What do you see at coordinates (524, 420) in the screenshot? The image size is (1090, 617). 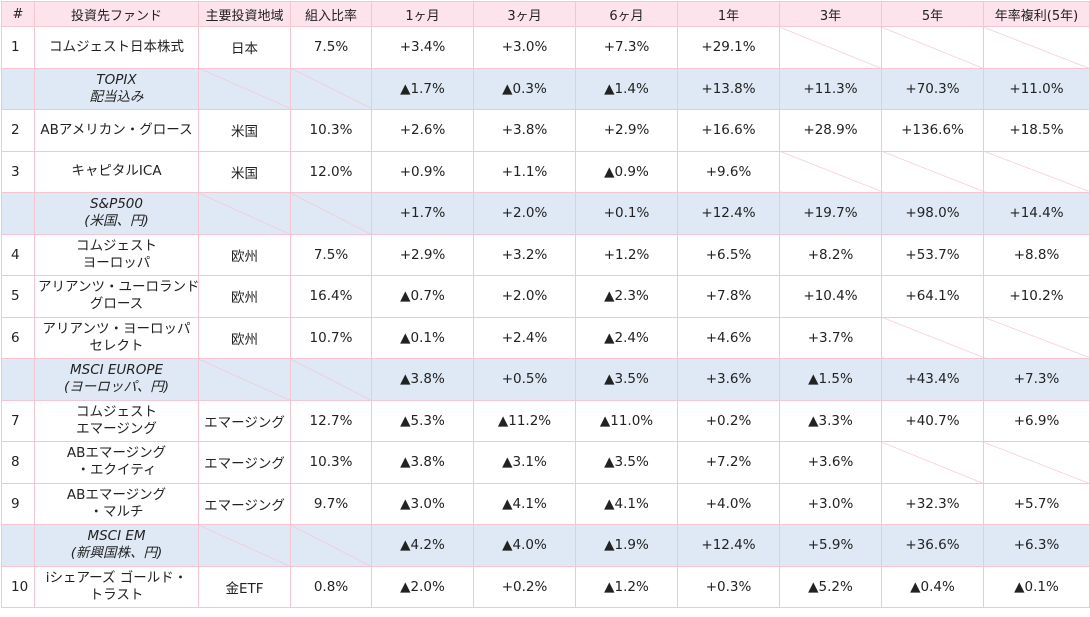 I see `return-cell: ▲11.2%` at bounding box center [524, 420].